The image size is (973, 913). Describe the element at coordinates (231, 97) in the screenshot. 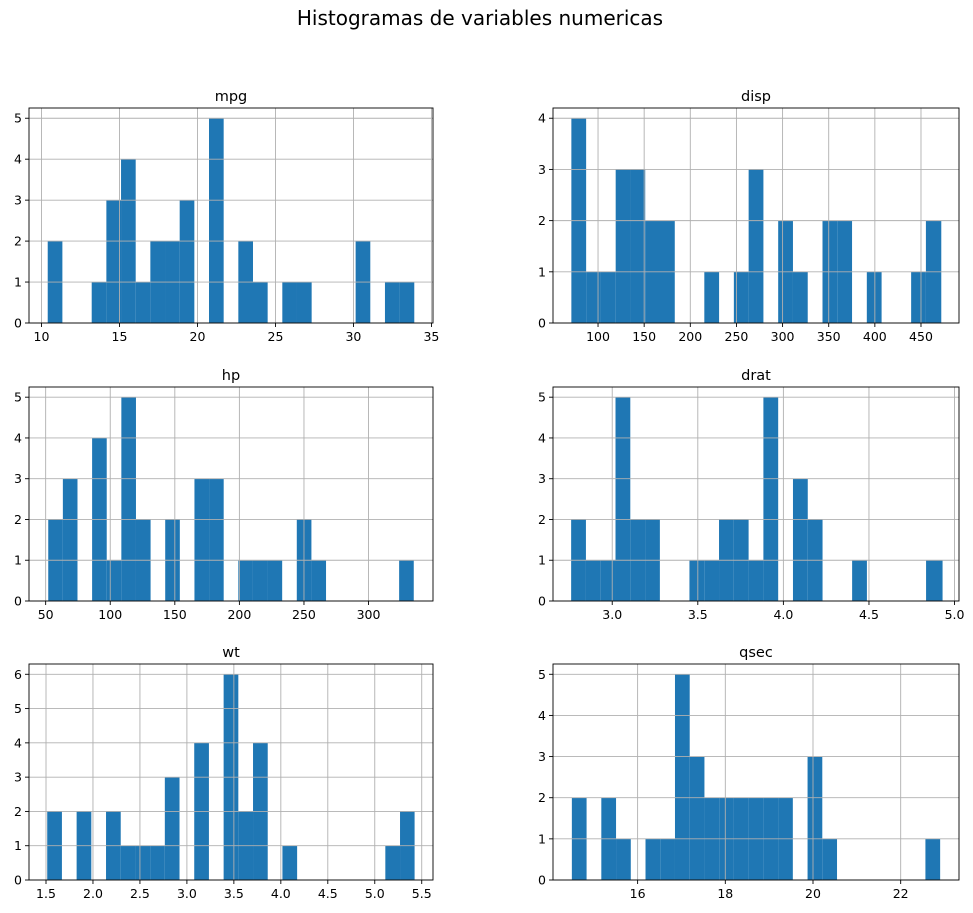

I see `subplot-title: mpg` at that location.